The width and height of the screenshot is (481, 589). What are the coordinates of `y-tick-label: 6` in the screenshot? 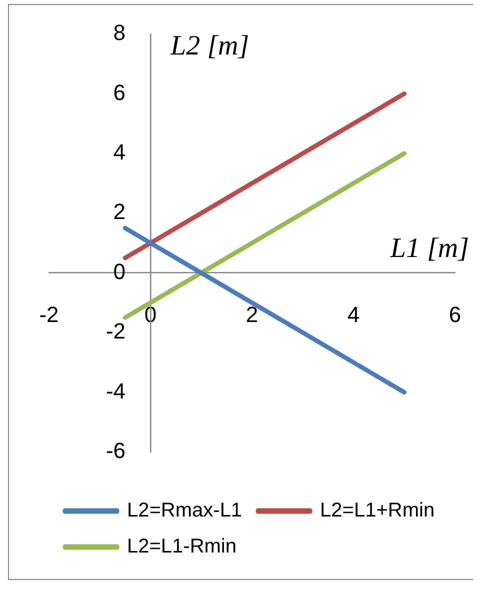 It's located at (119, 92).